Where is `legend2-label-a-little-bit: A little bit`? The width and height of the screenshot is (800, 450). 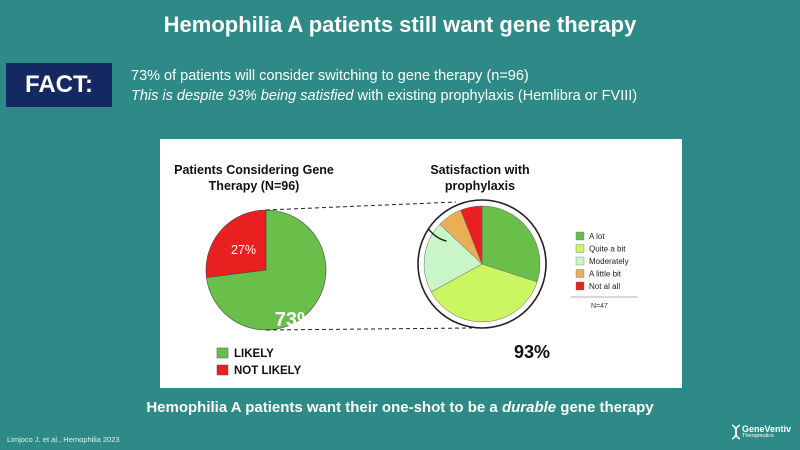
legend2-label-a-little-bit: A little bit is located at coordinates (605, 274).